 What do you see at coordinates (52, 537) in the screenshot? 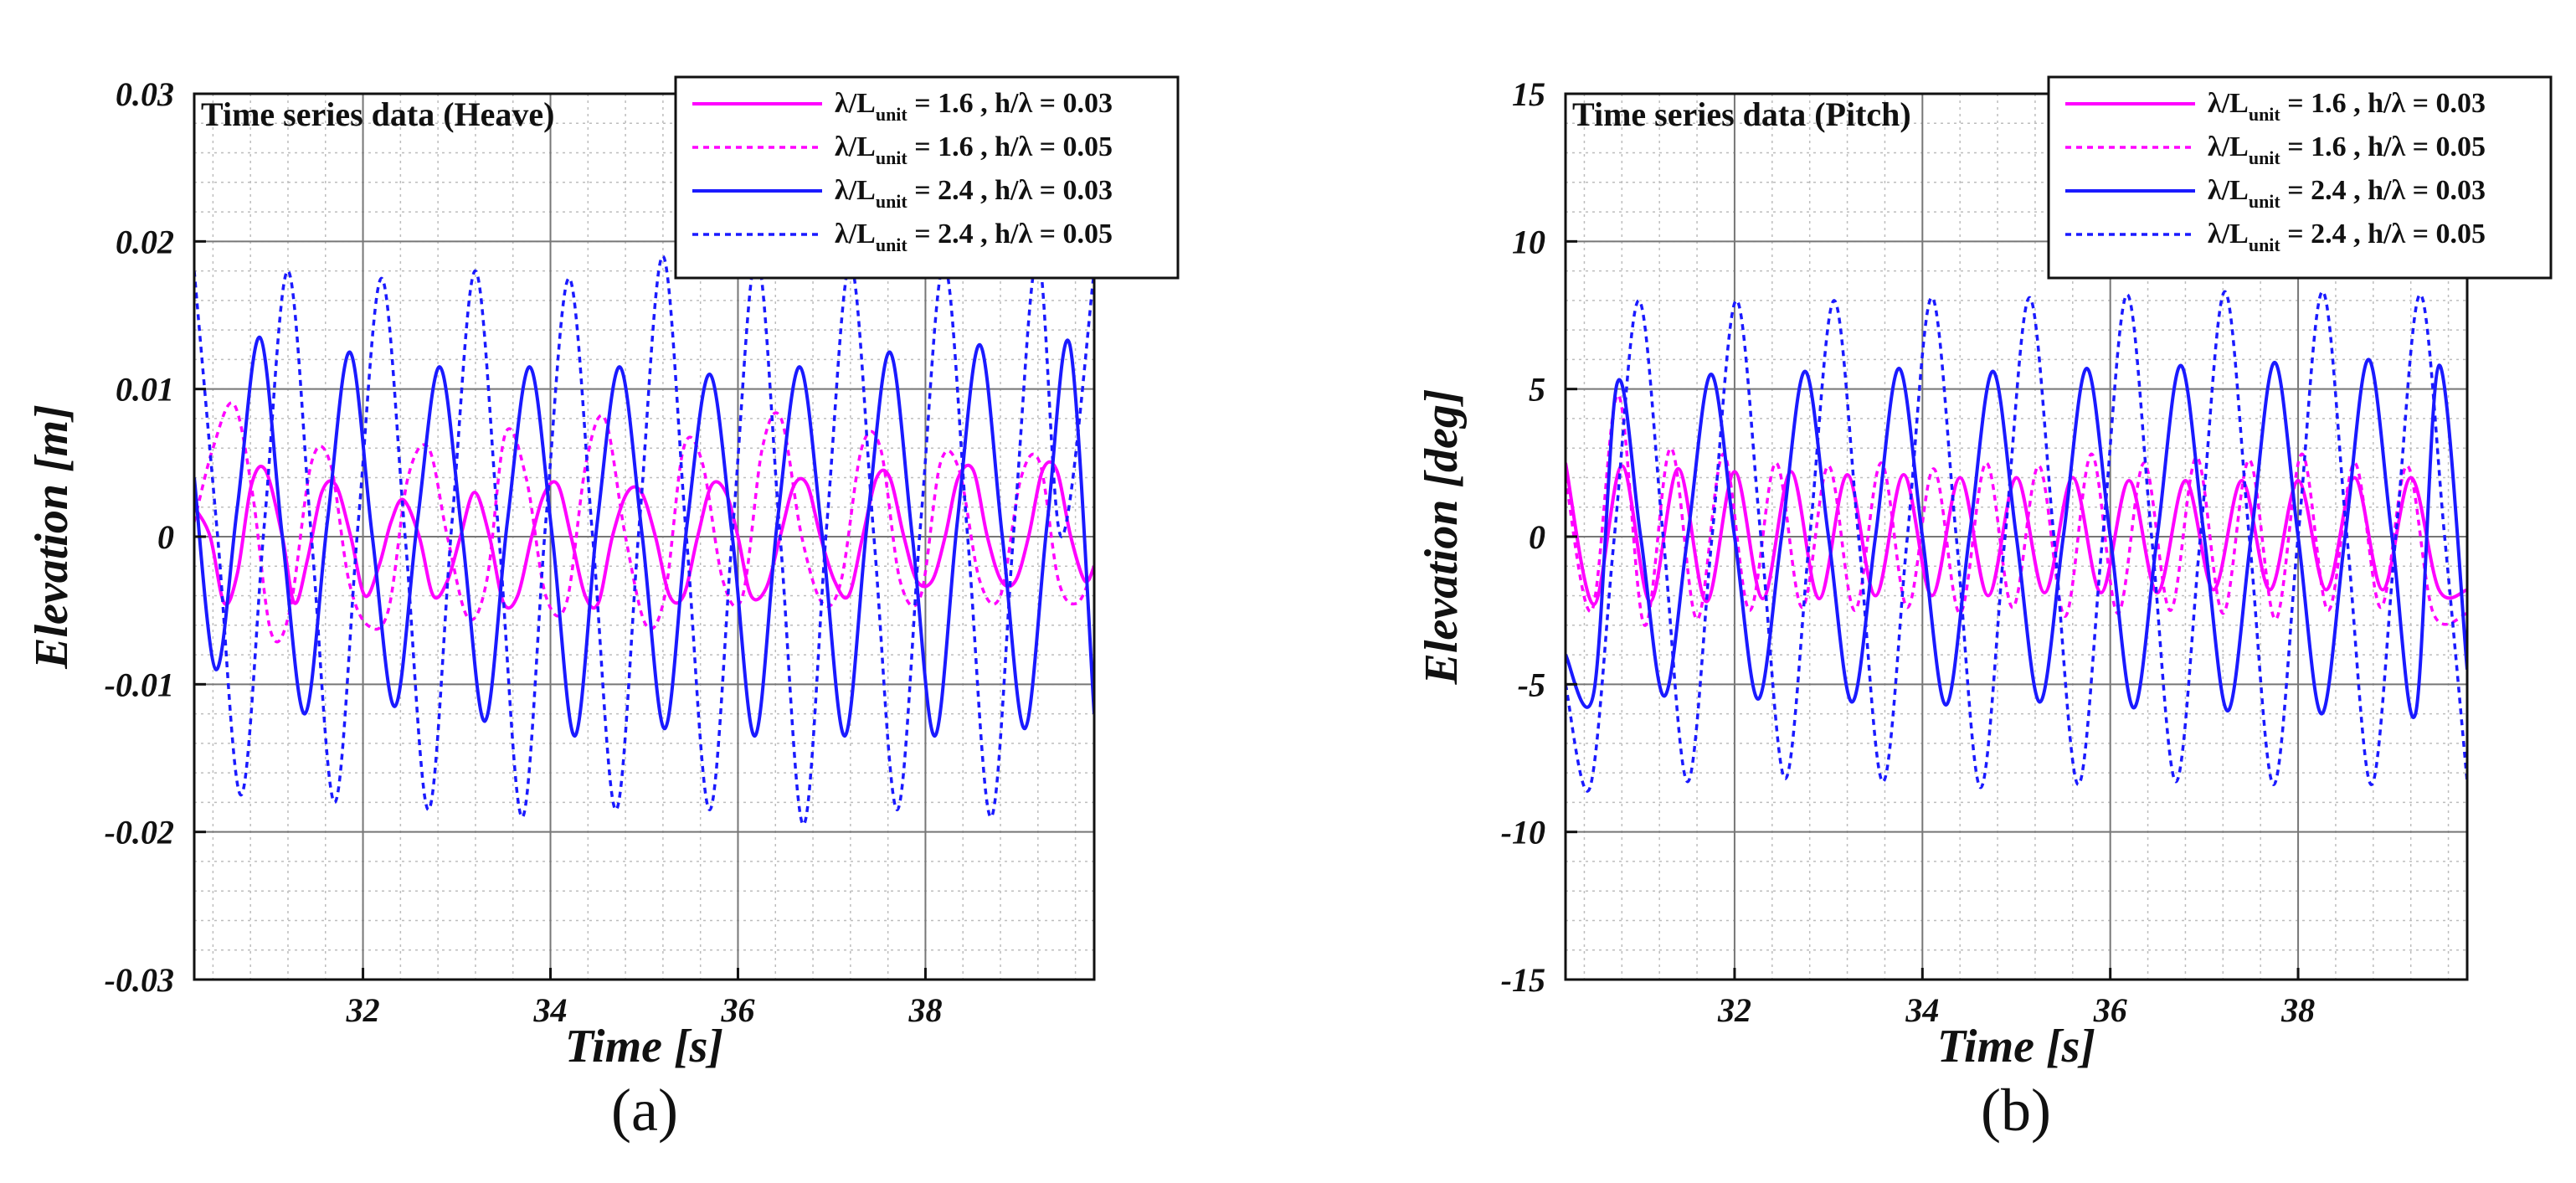
I see `y-axis-title: Elevation [m]` at bounding box center [52, 537].